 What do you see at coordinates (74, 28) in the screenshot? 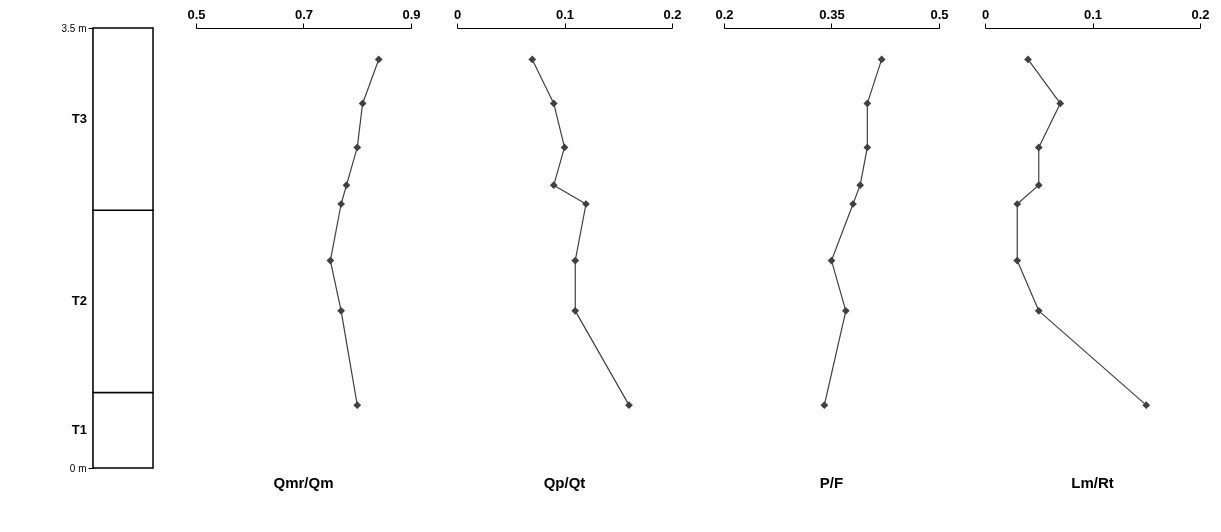
I see `y-tick-label: 3.5 m` at bounding box center [74, 28].